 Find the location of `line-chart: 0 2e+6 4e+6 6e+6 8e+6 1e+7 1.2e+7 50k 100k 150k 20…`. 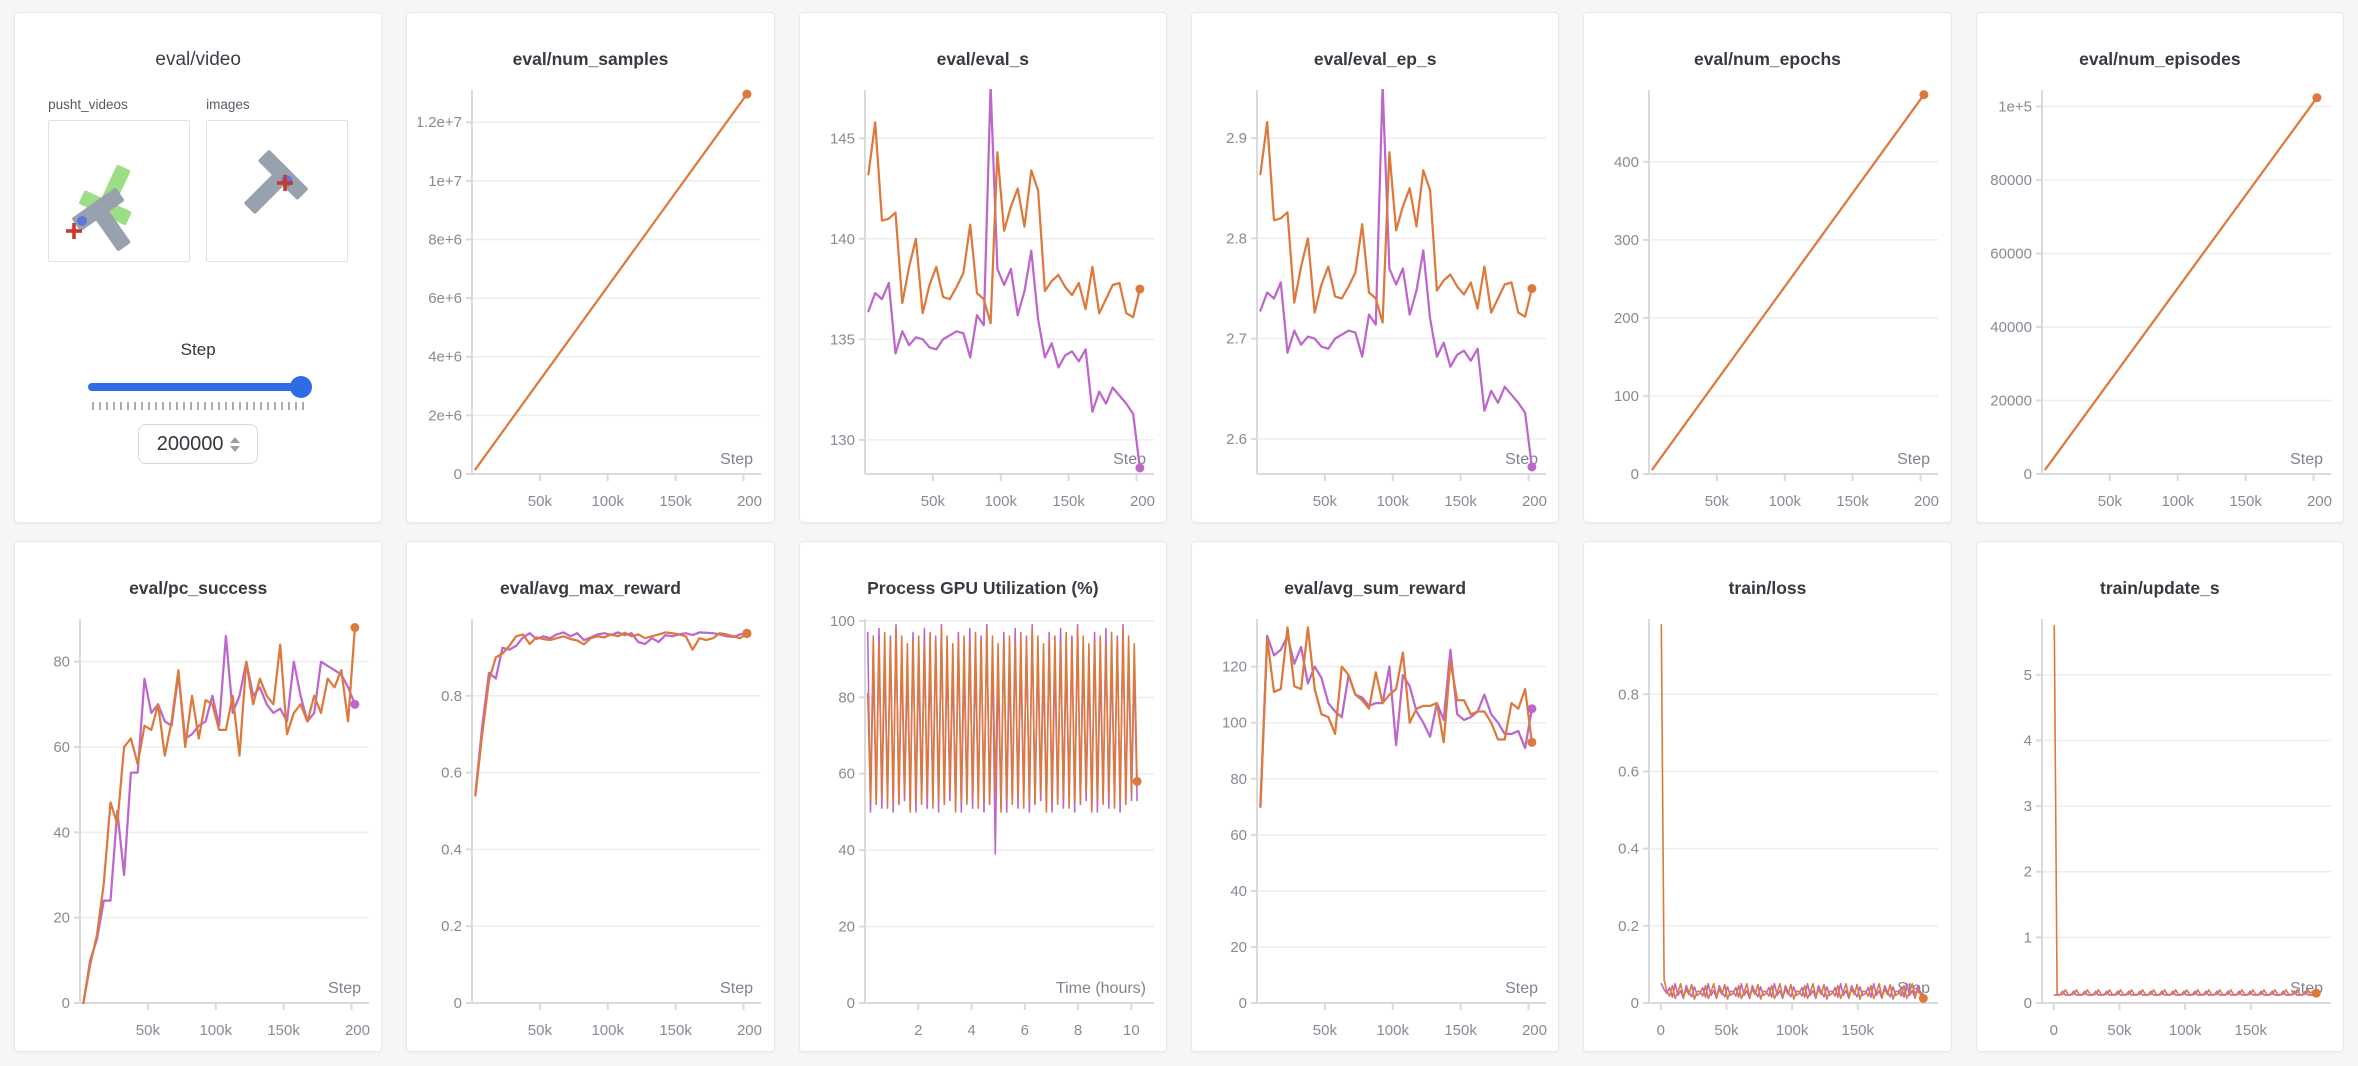

line-chart: 0 2e+6 4e+6 6e+6 8e+6 1e+7 1.2e+7 50k 100k 150k 20… is located at coordinates (590, 298).